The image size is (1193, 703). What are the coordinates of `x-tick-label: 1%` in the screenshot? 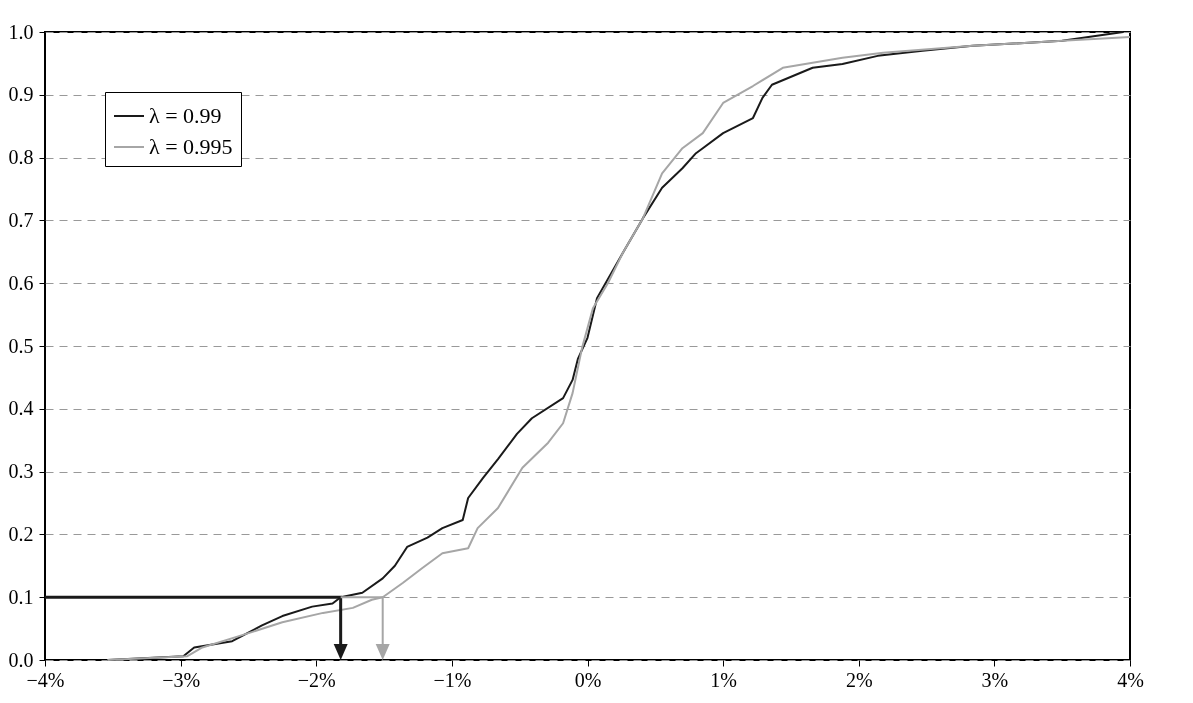 It's located at (723, 679).